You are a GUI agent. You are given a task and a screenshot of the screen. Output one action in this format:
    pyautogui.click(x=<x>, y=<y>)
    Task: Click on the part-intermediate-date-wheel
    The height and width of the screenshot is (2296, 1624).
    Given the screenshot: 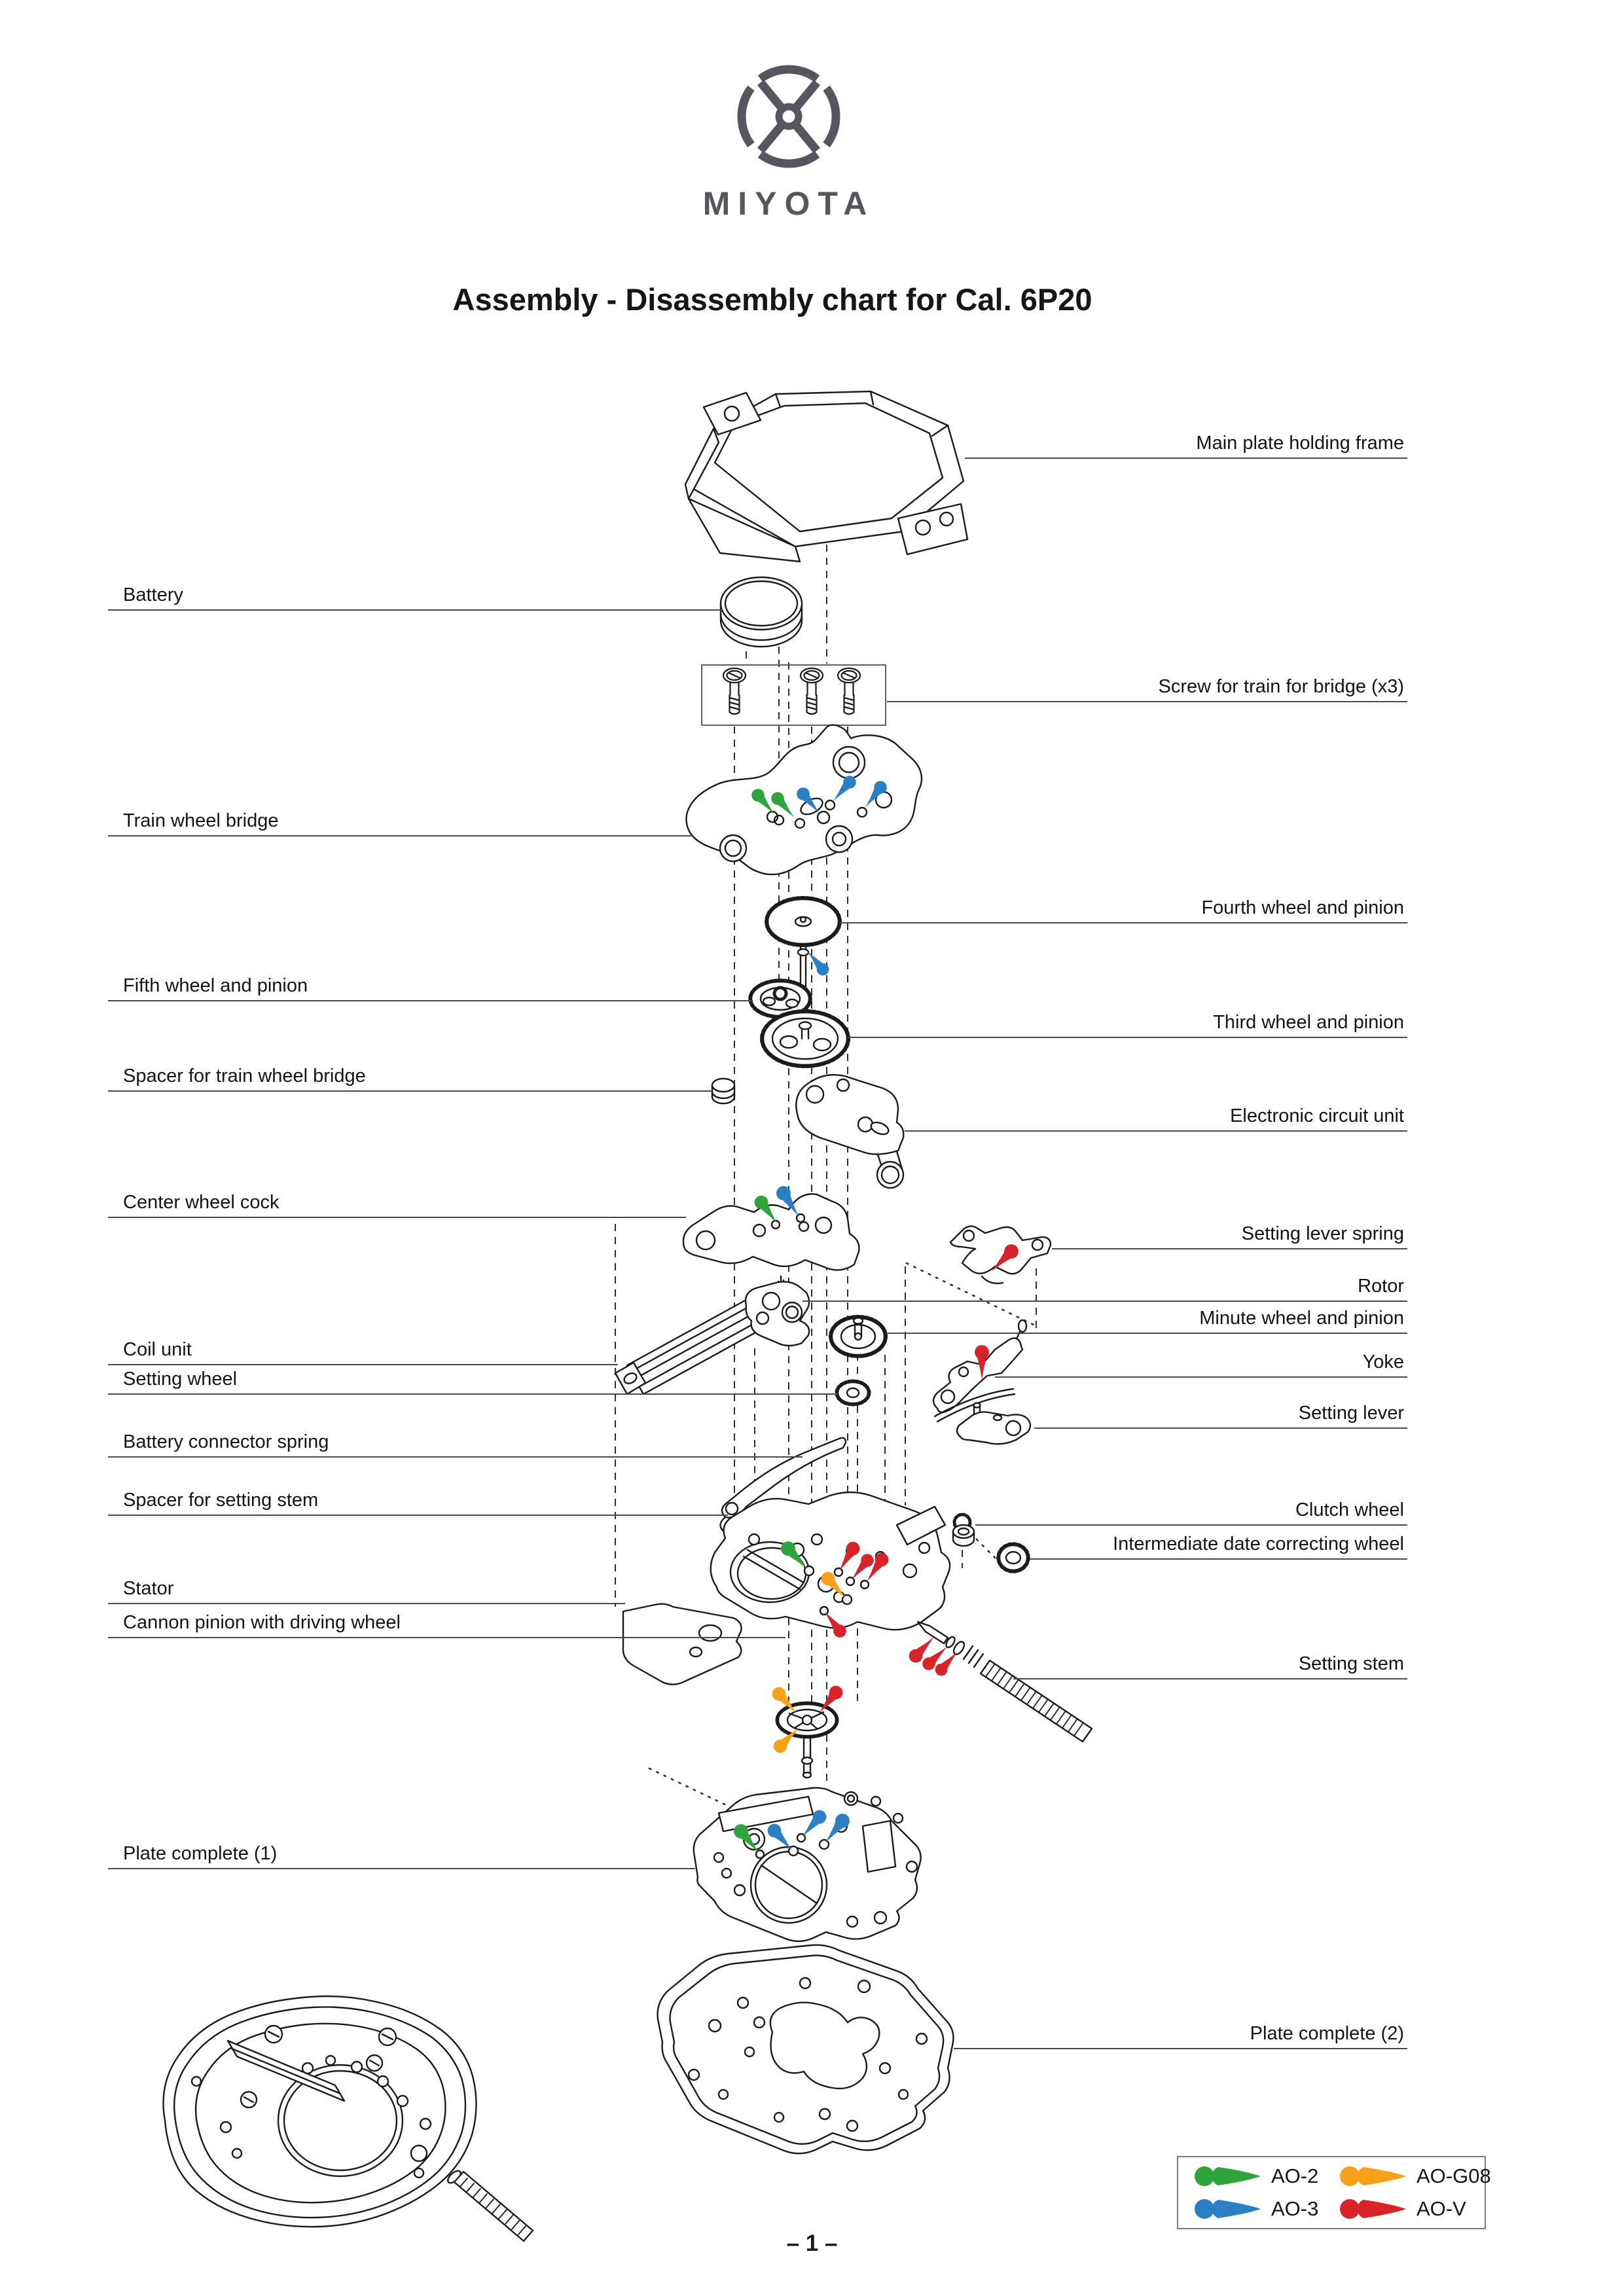 What is the action you would take?
    pyautogui.click(x=1013, y=1557)
    